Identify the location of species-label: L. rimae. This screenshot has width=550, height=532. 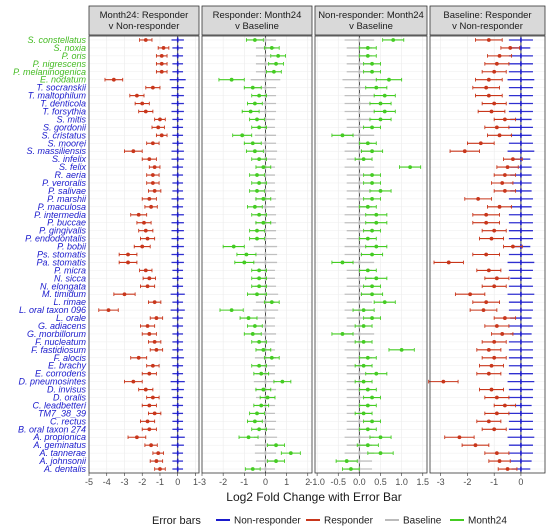
(69, 302).